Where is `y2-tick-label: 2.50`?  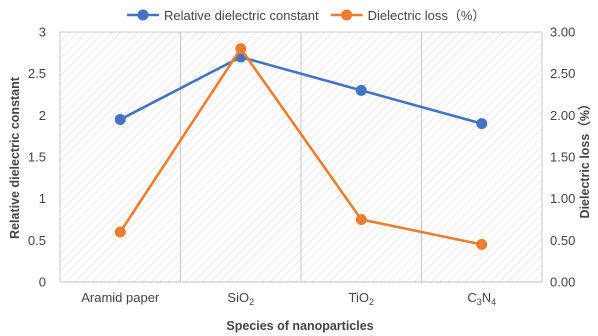 y2-tick-label: 2.50 is located at coordinates (562, 73).